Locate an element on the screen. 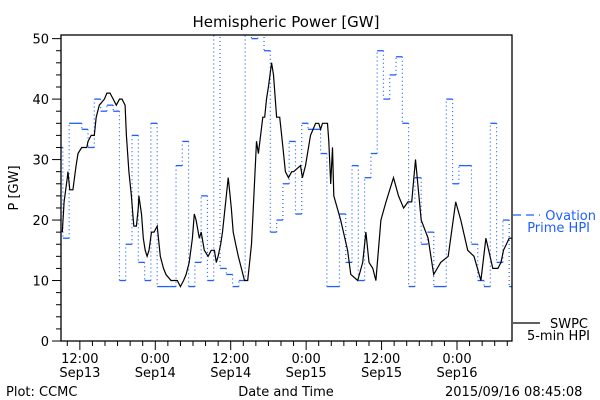  legend-swpc: SWPC 5-min HPI is located at coordinates (551, 330).